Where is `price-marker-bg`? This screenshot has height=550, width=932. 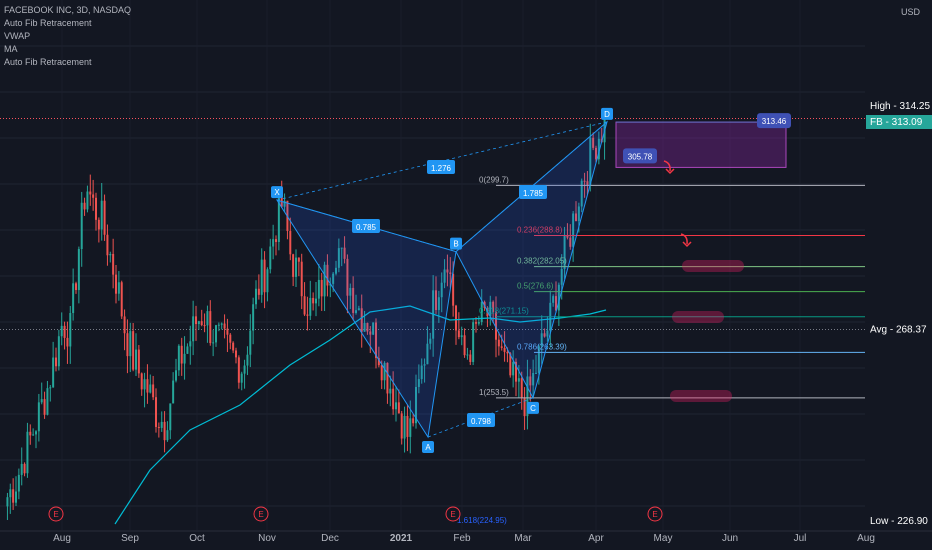 price-marker-bg is located at coordinates (899, 106).